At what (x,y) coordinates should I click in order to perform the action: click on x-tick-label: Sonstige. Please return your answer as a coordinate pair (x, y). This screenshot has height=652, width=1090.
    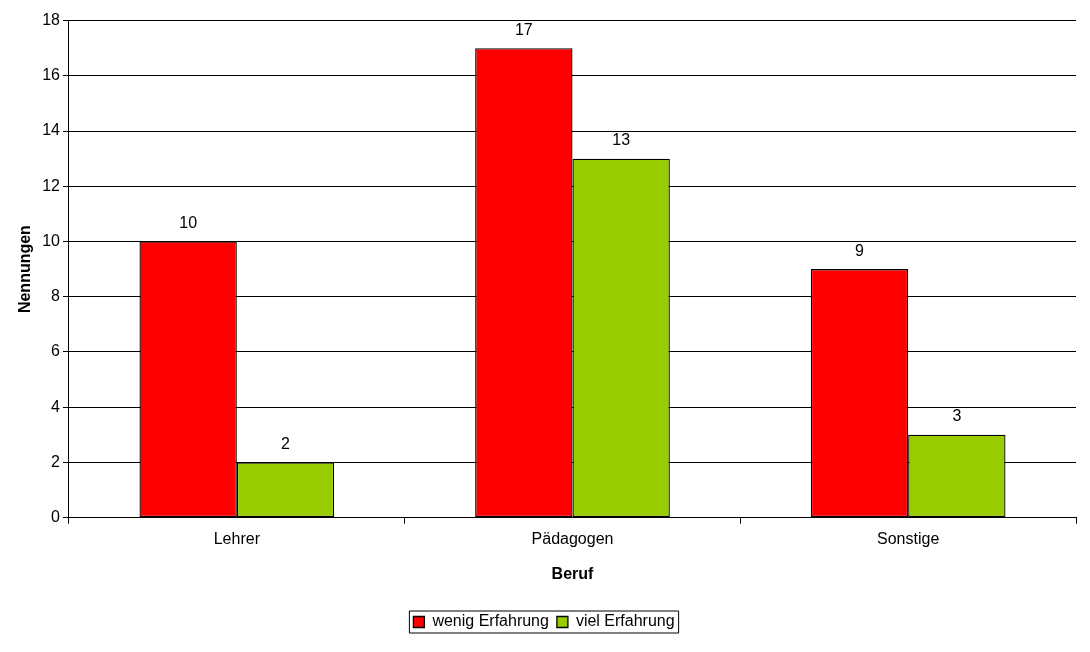
    Looking at the image, I should click on (908, 538).